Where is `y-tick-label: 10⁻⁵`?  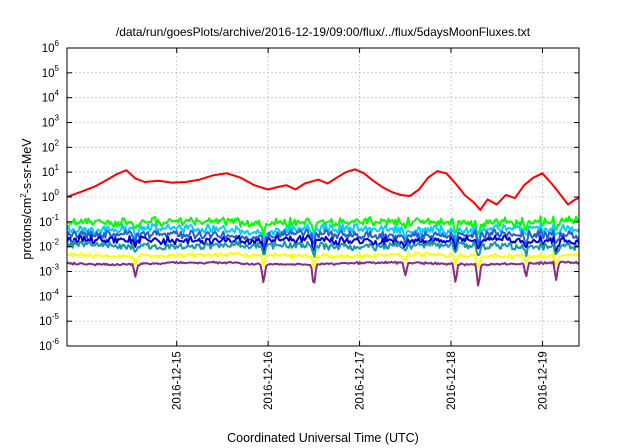
y-tick-label: 10⁻⁵ is located at coordinates (49, 320).